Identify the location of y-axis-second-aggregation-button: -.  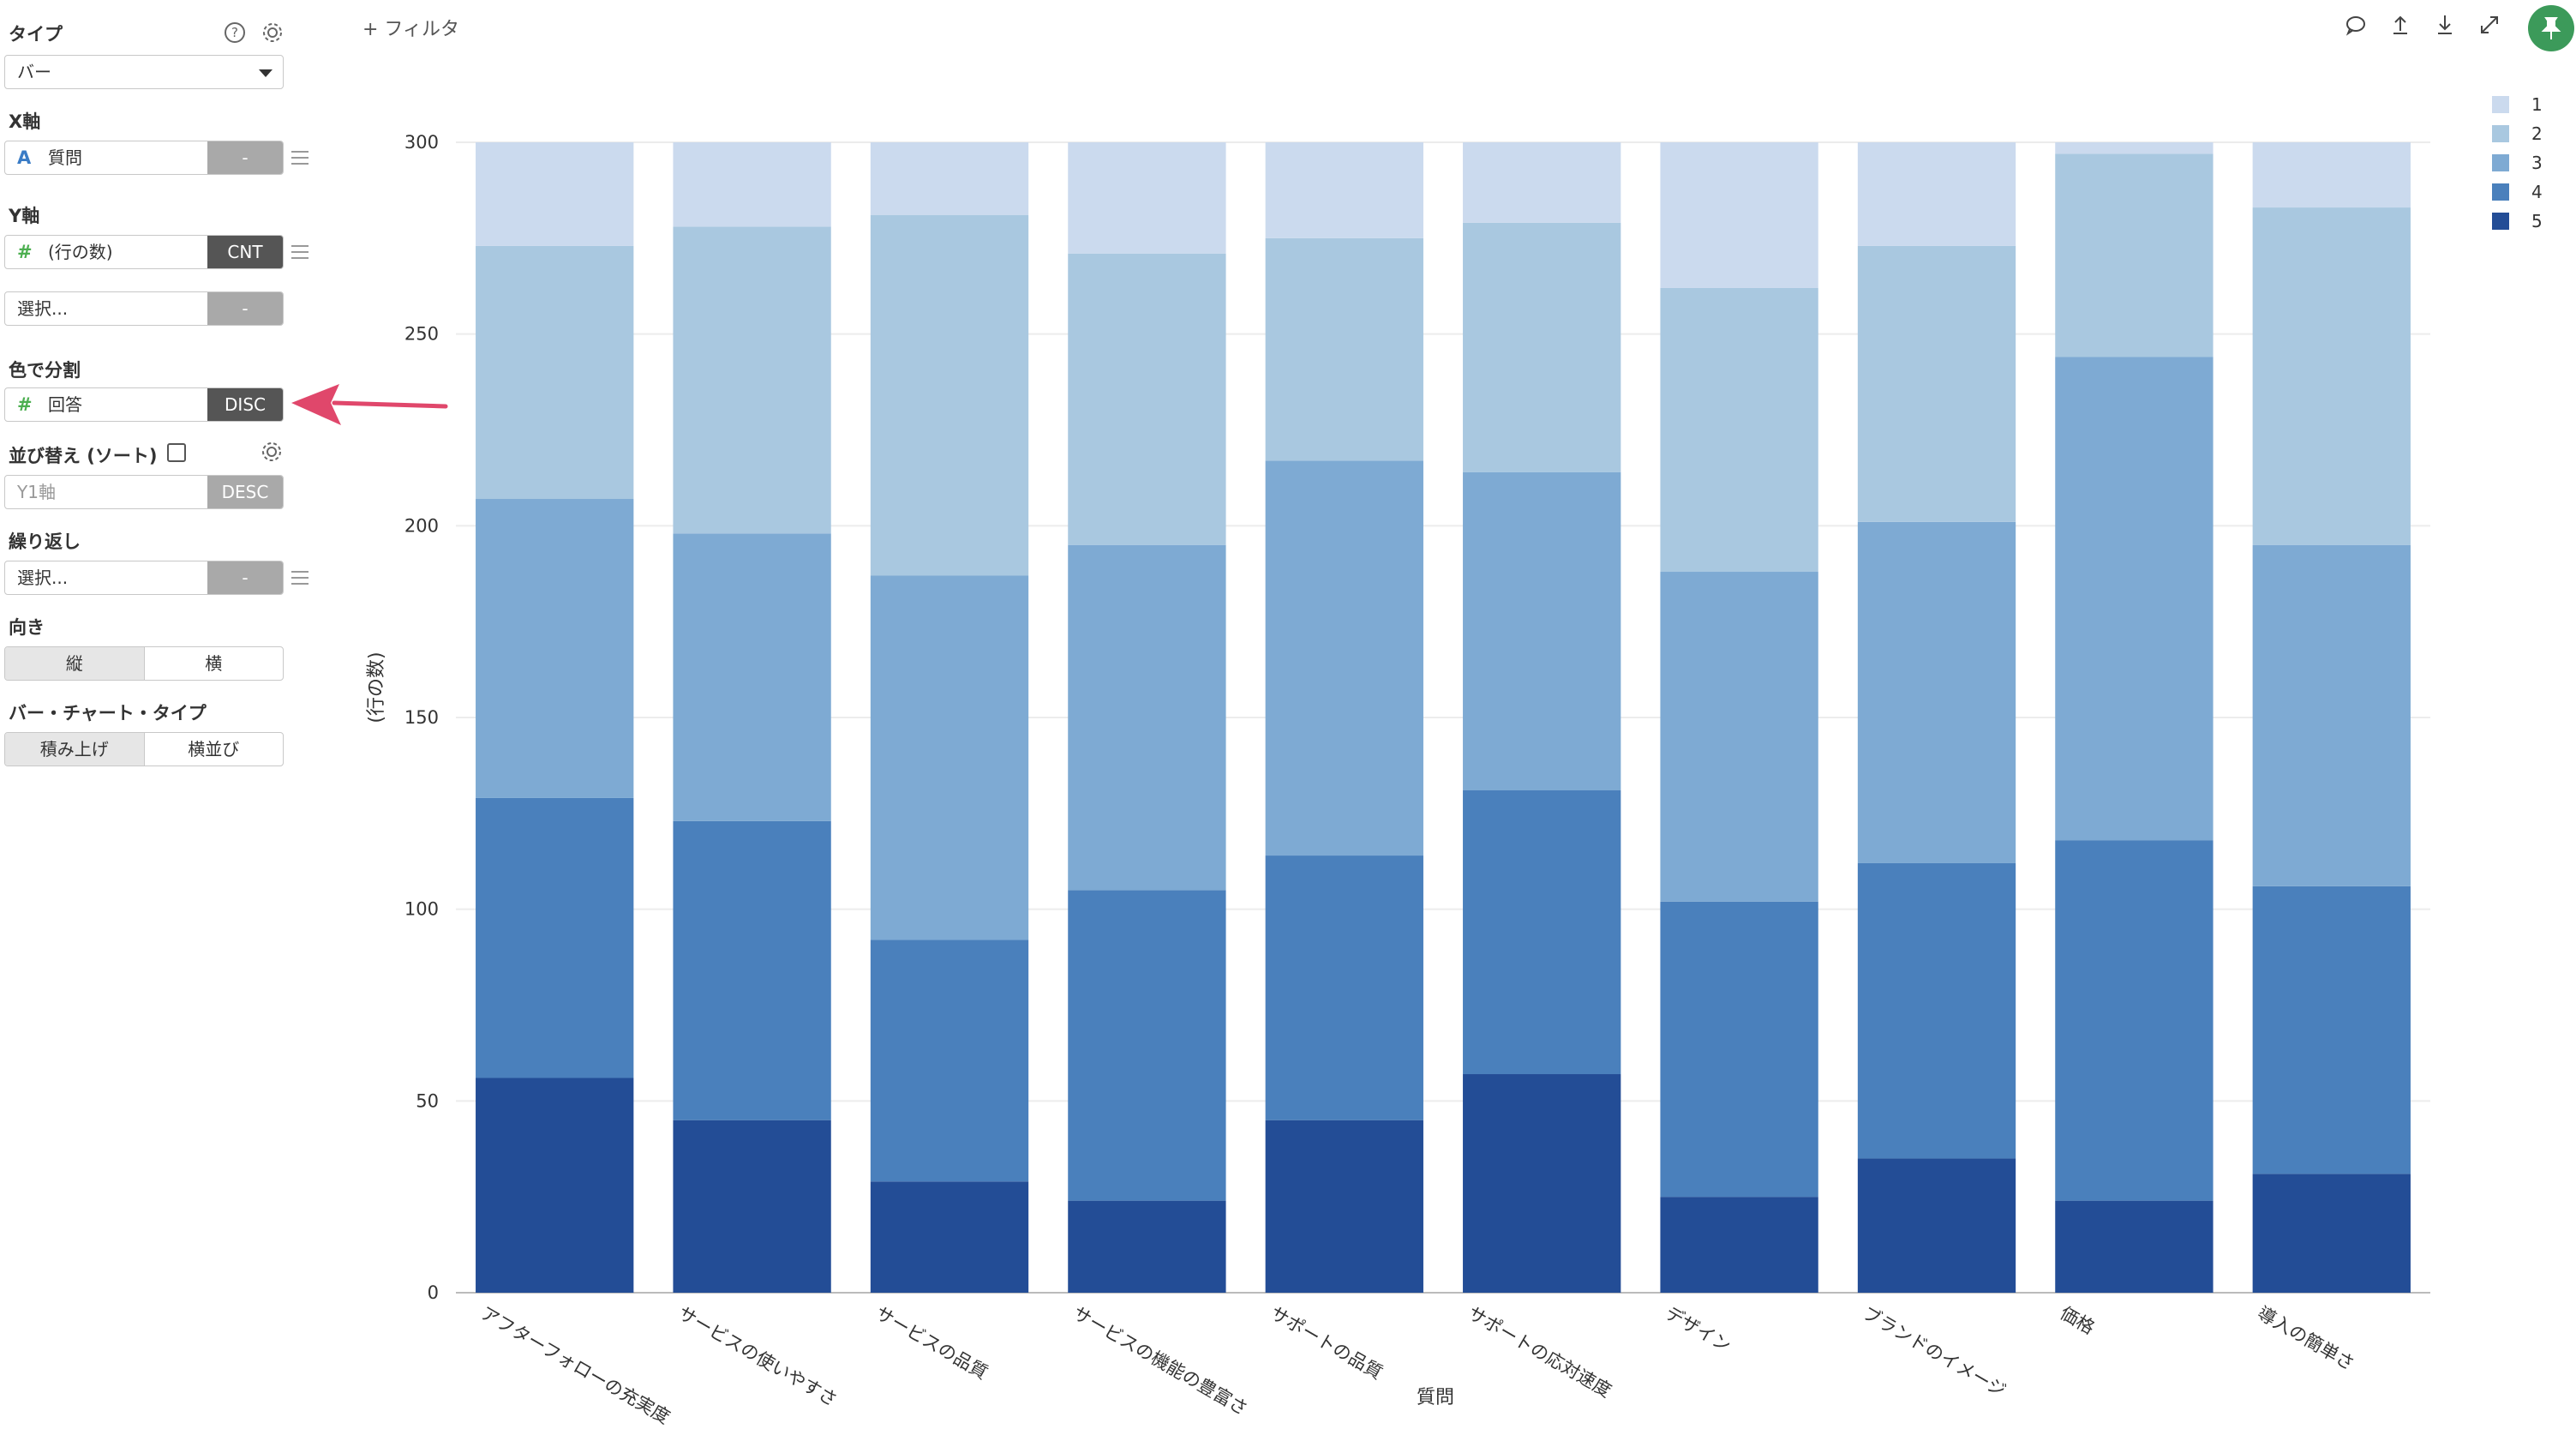
(245, 308).